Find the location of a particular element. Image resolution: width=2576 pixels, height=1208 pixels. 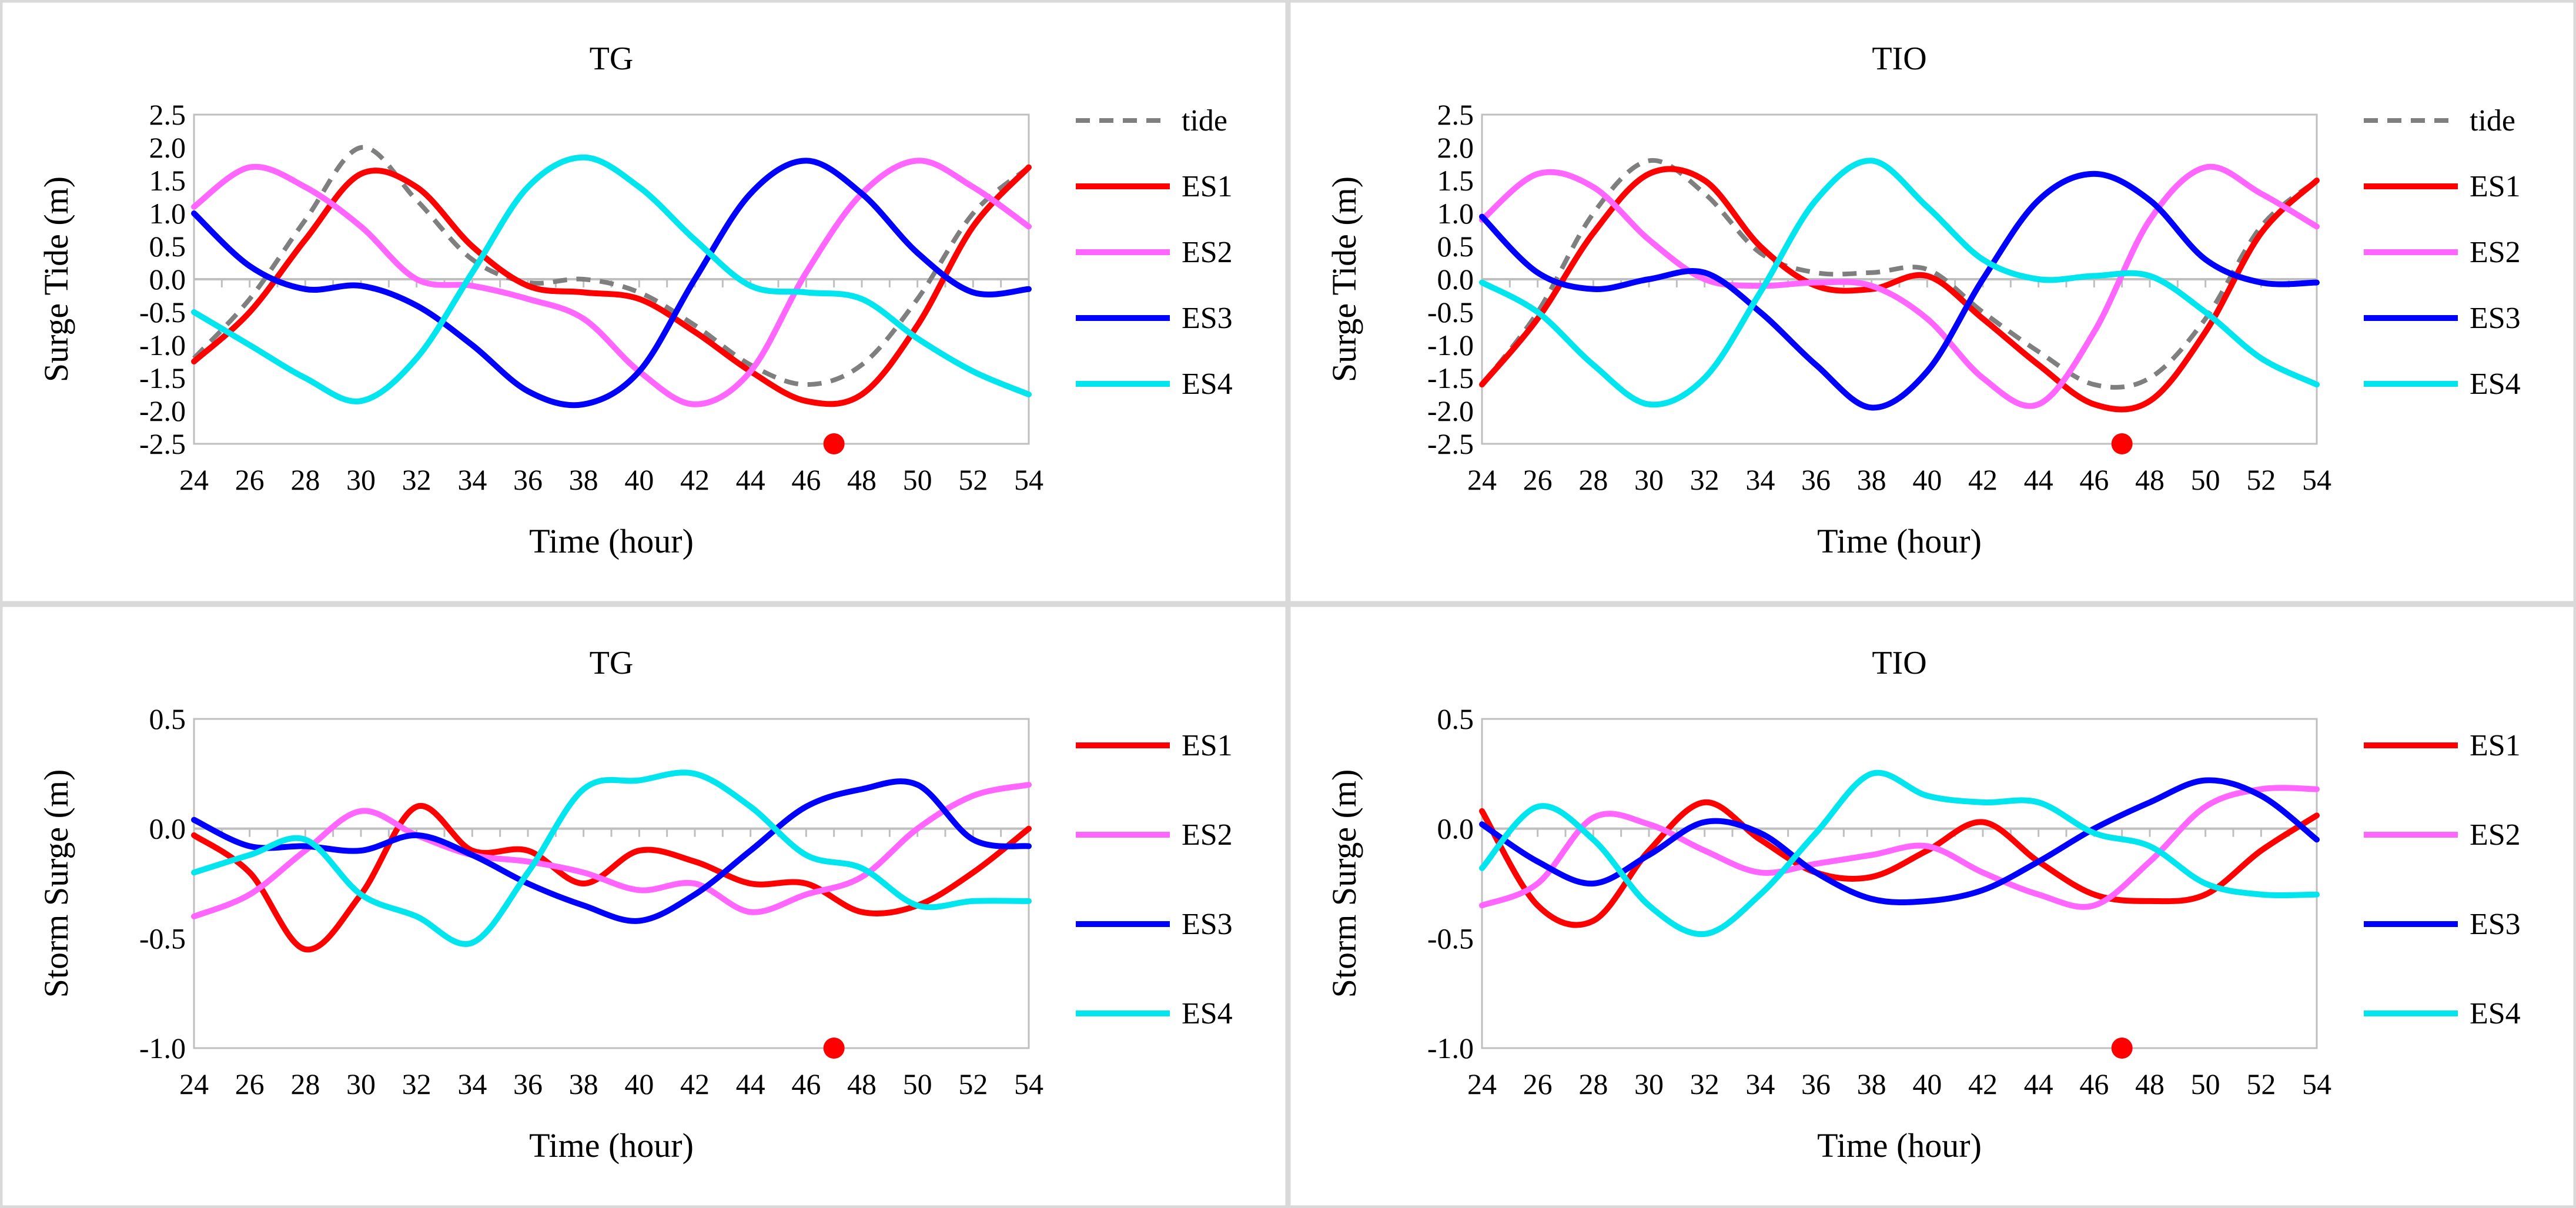

y-tick-label: 2.5 is located at coordinates (1455, 115).